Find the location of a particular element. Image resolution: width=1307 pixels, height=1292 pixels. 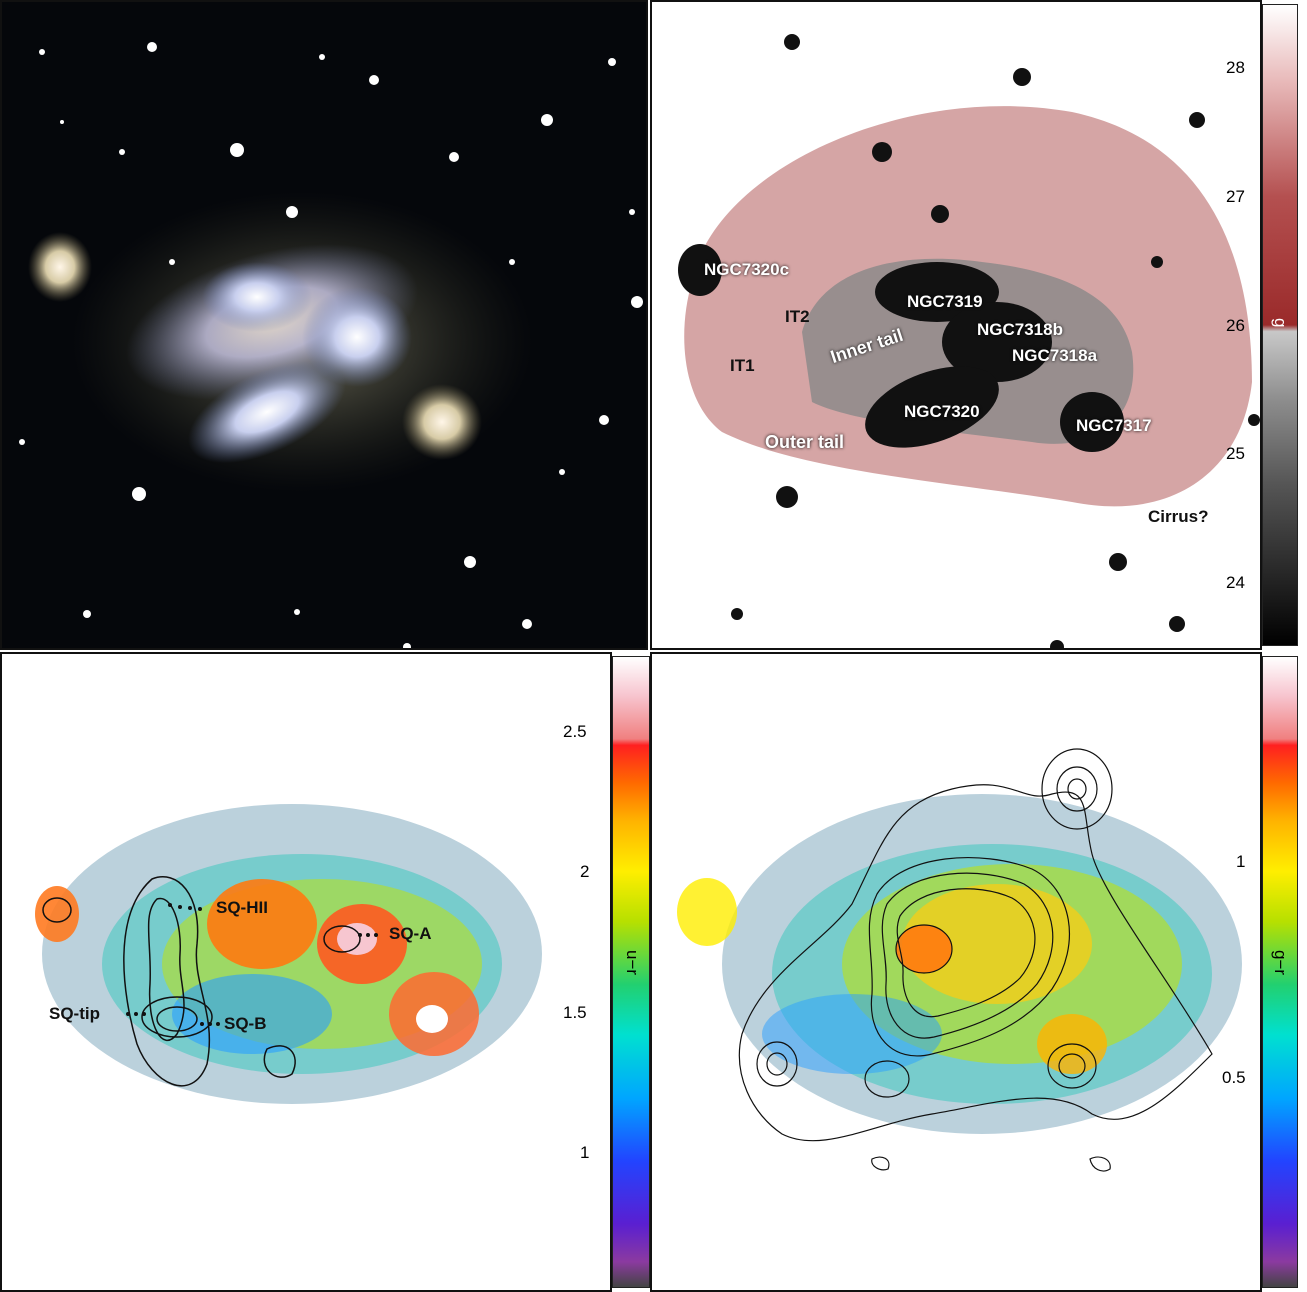

u-r-colorbar-label: u−r is located at coordinates (632, 963).